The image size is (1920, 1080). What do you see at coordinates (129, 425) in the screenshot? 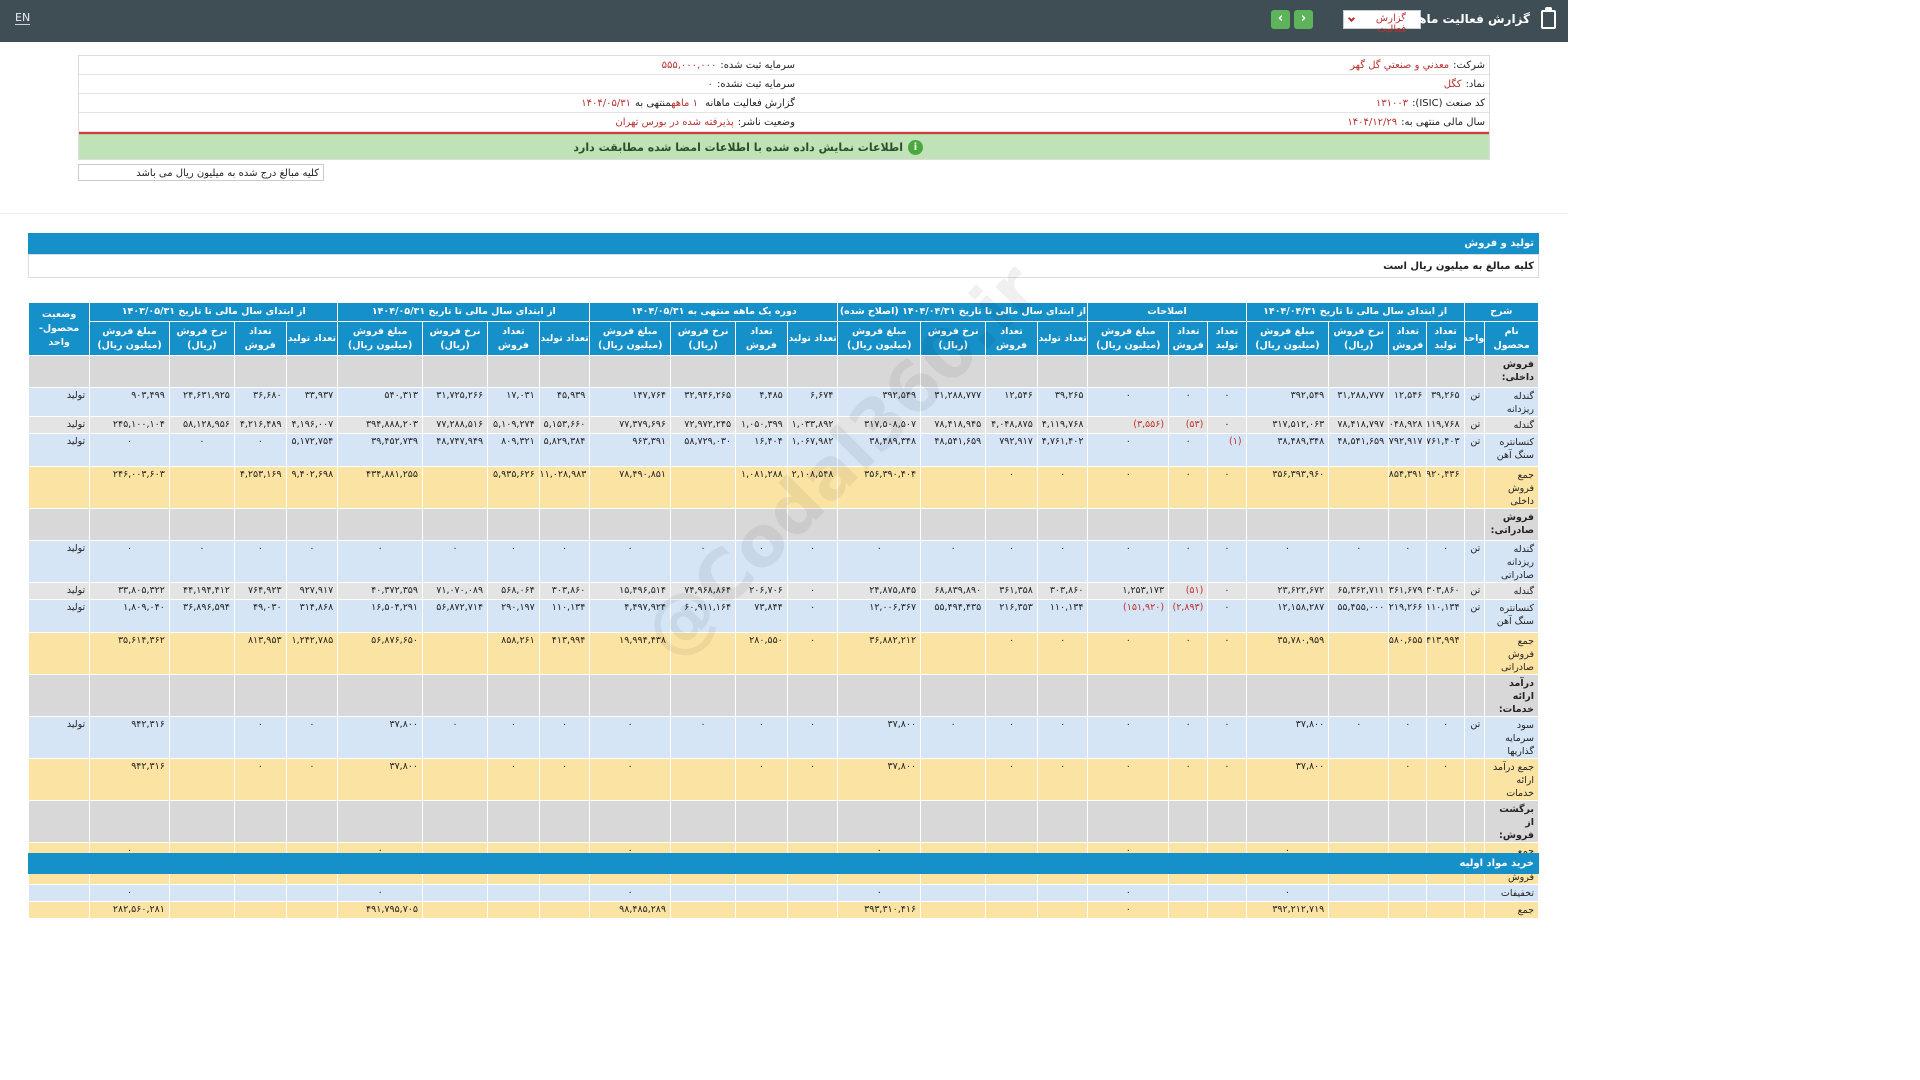
I see `table-cell: ۲۴۵,۱۰۰,۱۰۴` at bounding box center [129, 425].